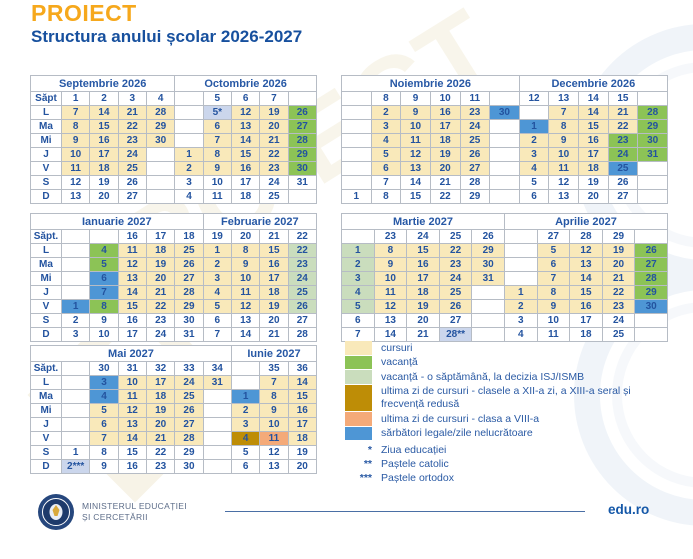 The image size is (693, 559). Describe the element at coordinates (274, 353) in the screenshot. I see `month-header: Iunie 2027` at that location.